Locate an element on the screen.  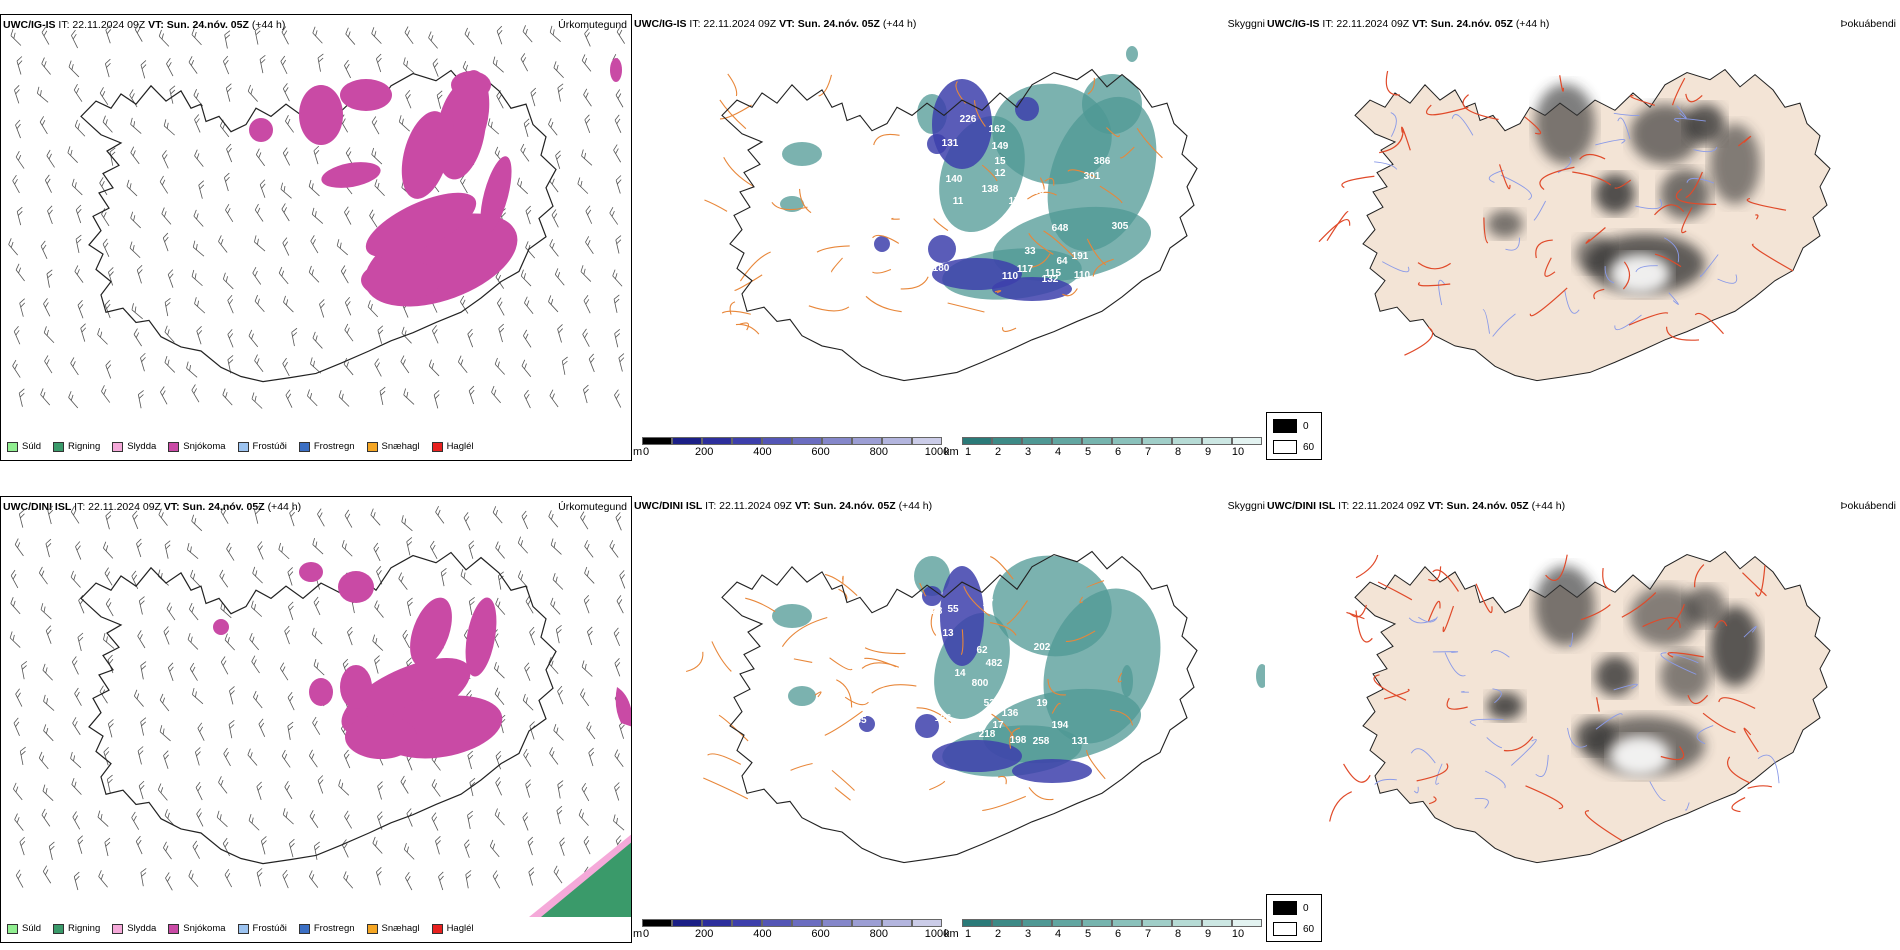
colorbar-km-tick: 6 is located at coordinates (1118, 934).